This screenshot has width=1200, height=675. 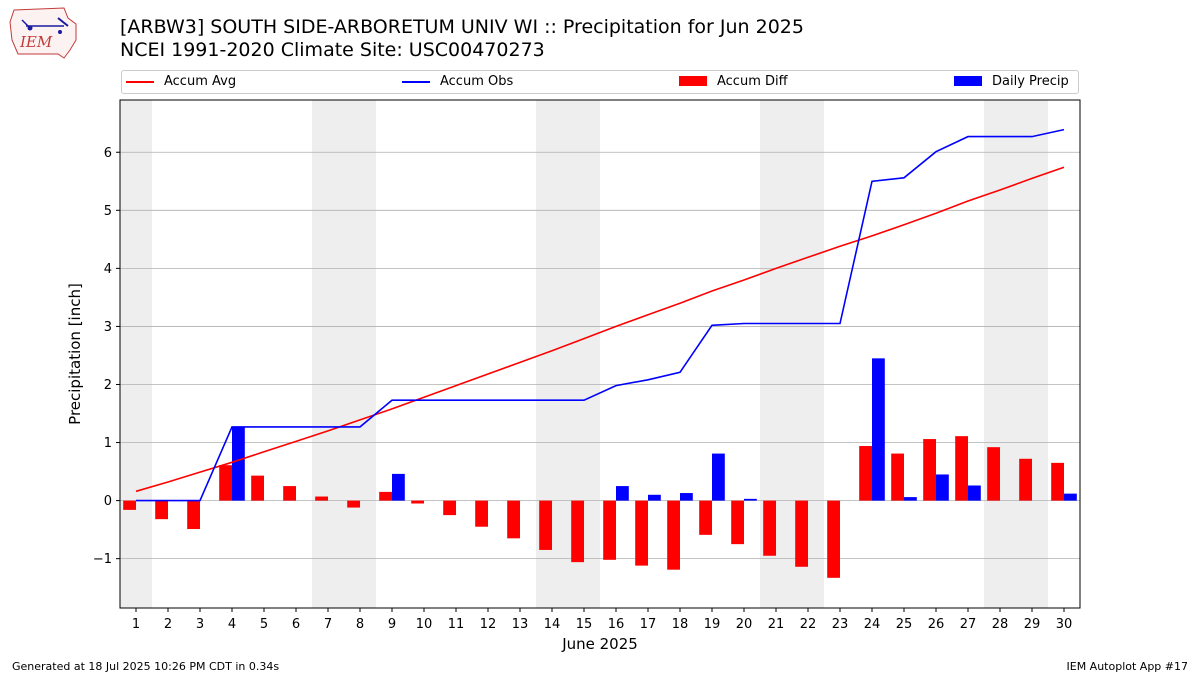 I want to click on x-tick-label: 23, so click(x=840, y=624).